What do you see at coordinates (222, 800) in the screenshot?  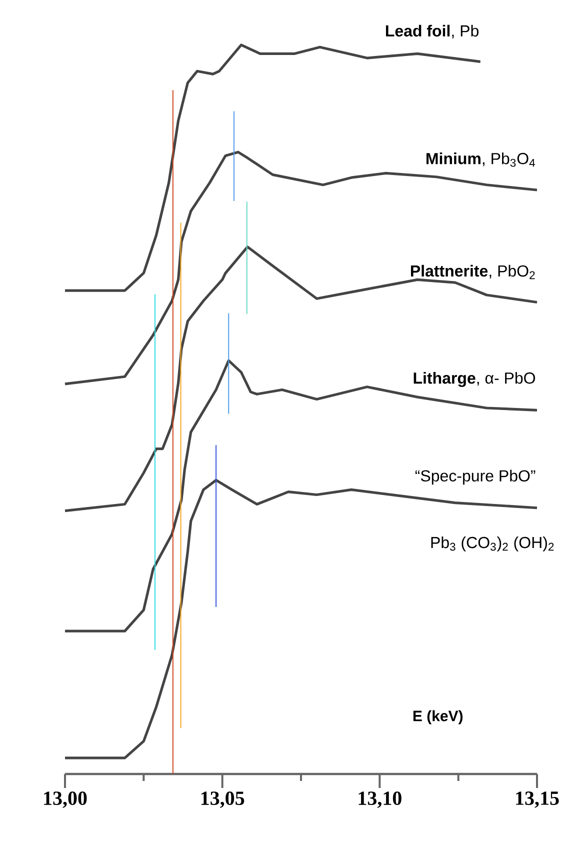 I see `x-tick-label: 13,05` at bounding box center [222, 800].